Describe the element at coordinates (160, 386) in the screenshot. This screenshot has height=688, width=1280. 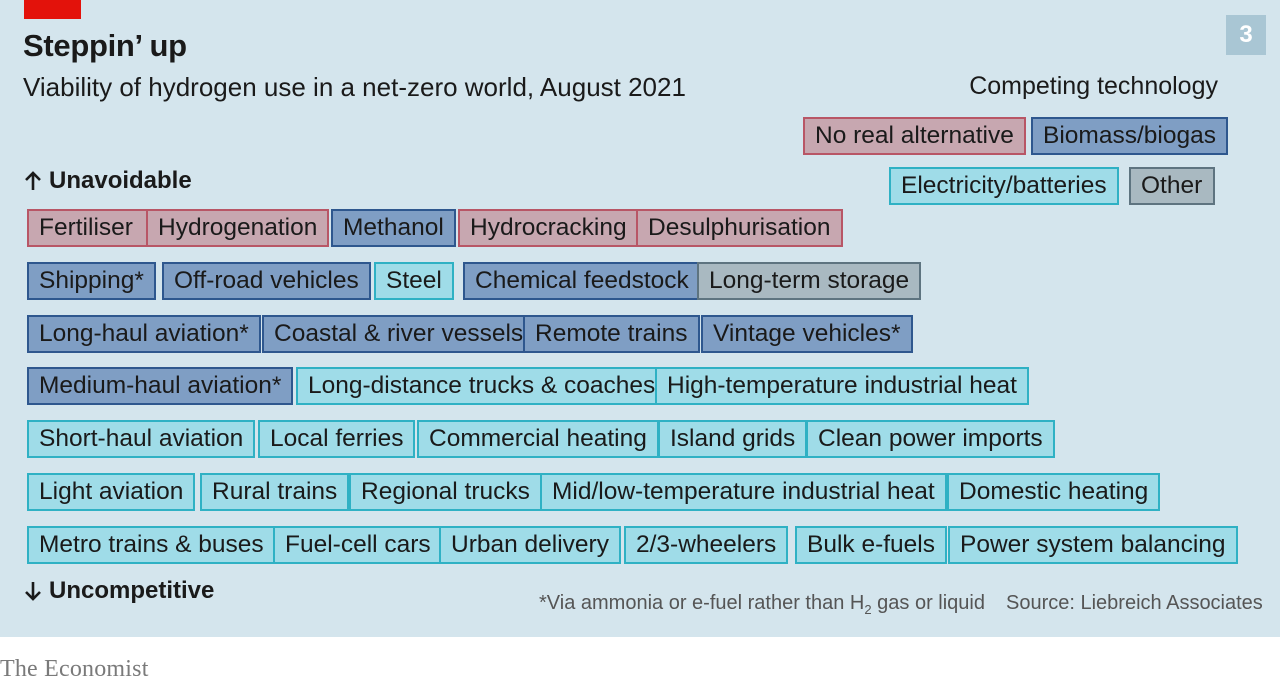
I see `pill-medium-haul-aviation: Medium-haul aviation*` at that location.